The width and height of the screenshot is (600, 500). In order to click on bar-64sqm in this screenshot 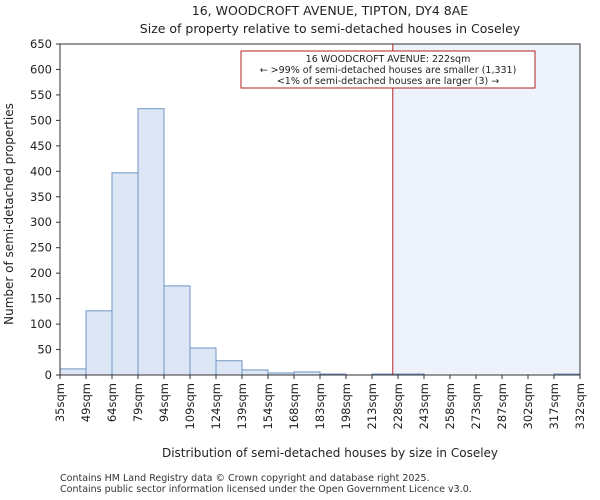, I will do `click(125, 274)`.